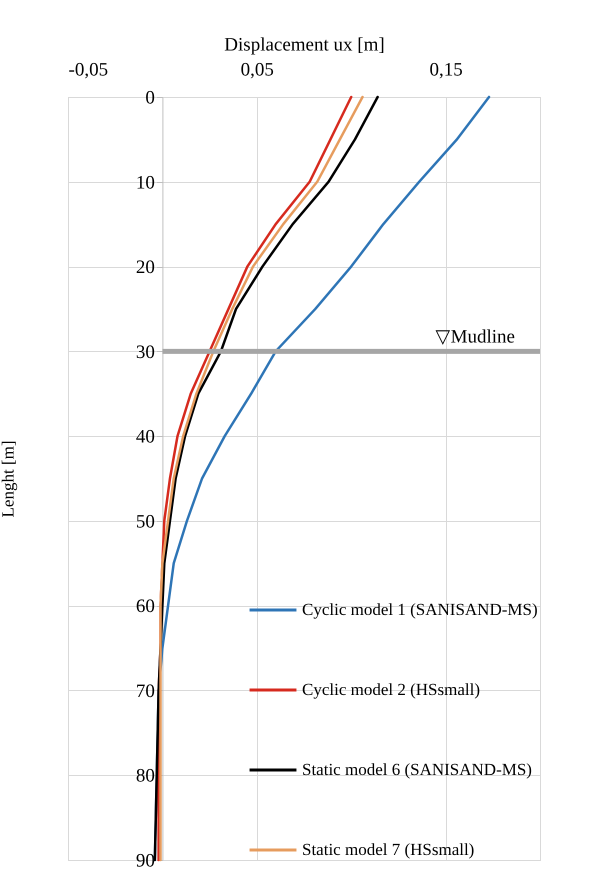 This screenshot has width=603, height=873. What do you see at coordinates (150, 98) in the screenshot?
I see `y-tick-label: 0` at bounding box center [150, 98].